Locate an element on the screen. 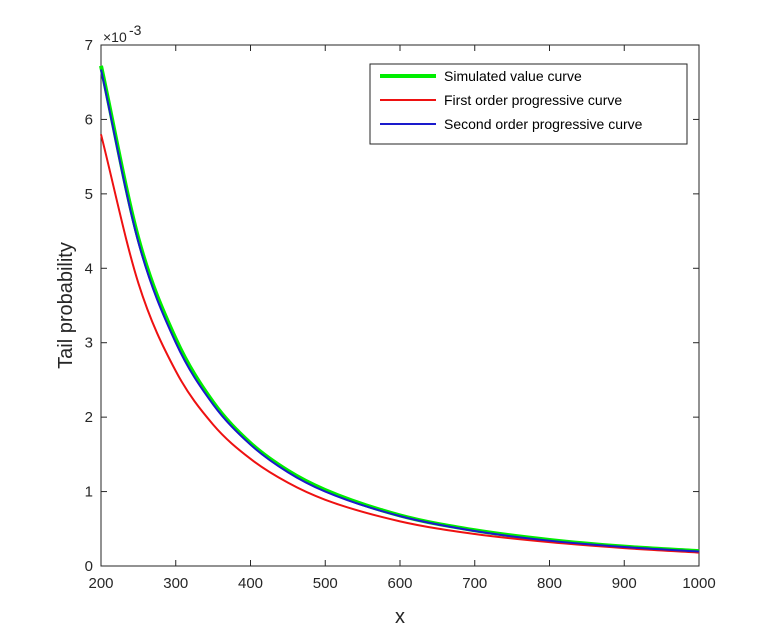 This screenshot has height=636, width=775. legend-label-3: Second order progressive curve is located at coordinates (543, 124).